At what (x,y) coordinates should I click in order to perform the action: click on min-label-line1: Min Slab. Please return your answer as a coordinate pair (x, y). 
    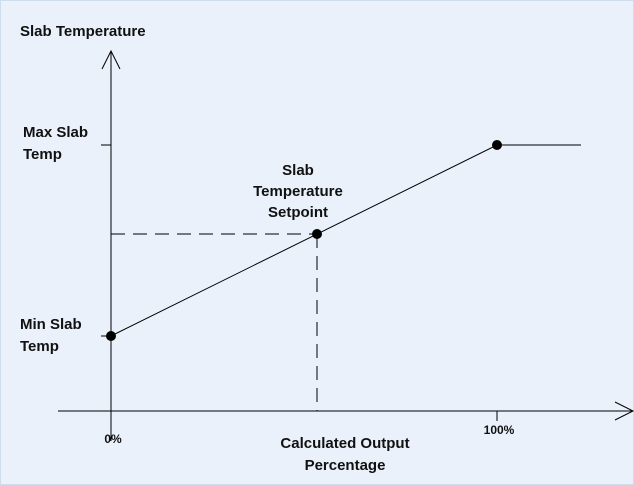
    Looking at the image, I should click on (51, 324).